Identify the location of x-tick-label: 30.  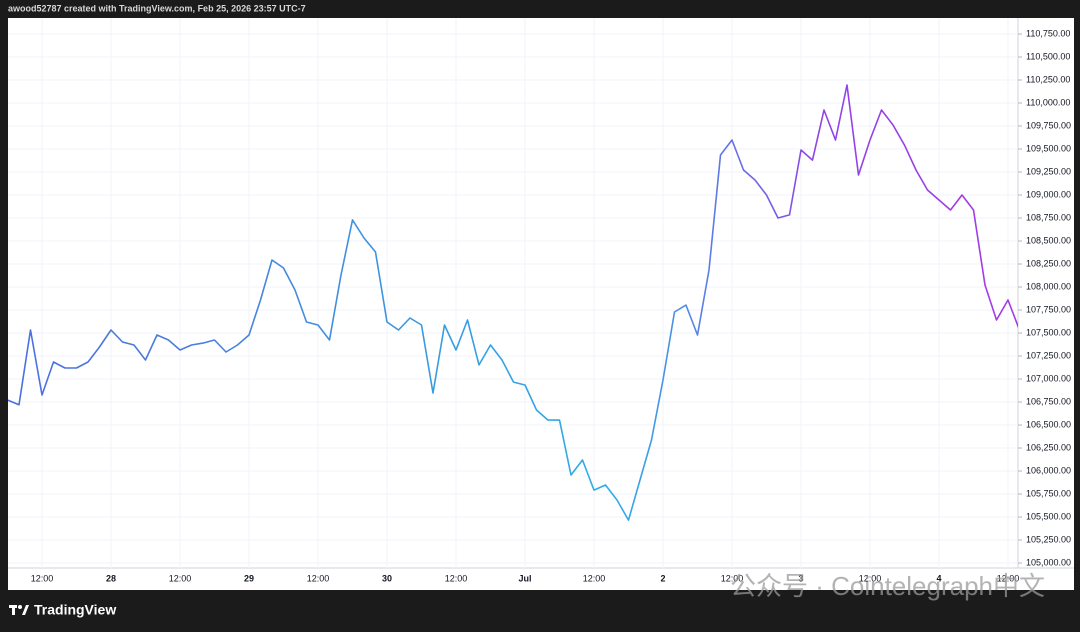
(387, 578).